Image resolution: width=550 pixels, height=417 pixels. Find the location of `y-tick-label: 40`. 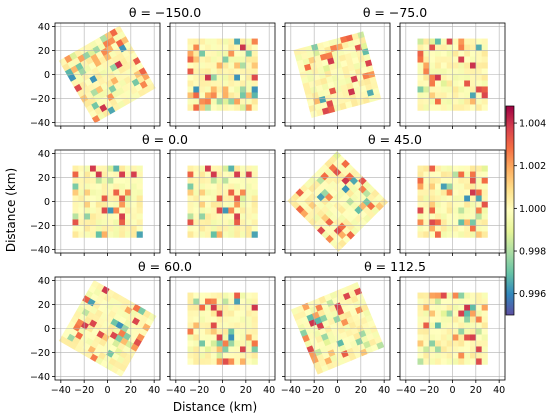

y-tick-label: 40 is located at coordinates (44, 27).